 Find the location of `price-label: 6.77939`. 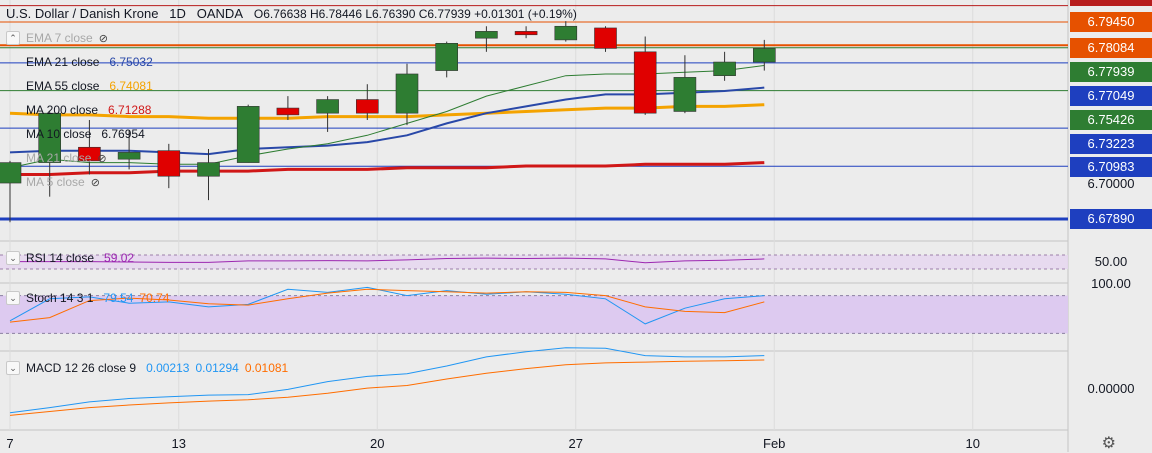

price-label: 6.77939 is located at coordinates (1111, 72).